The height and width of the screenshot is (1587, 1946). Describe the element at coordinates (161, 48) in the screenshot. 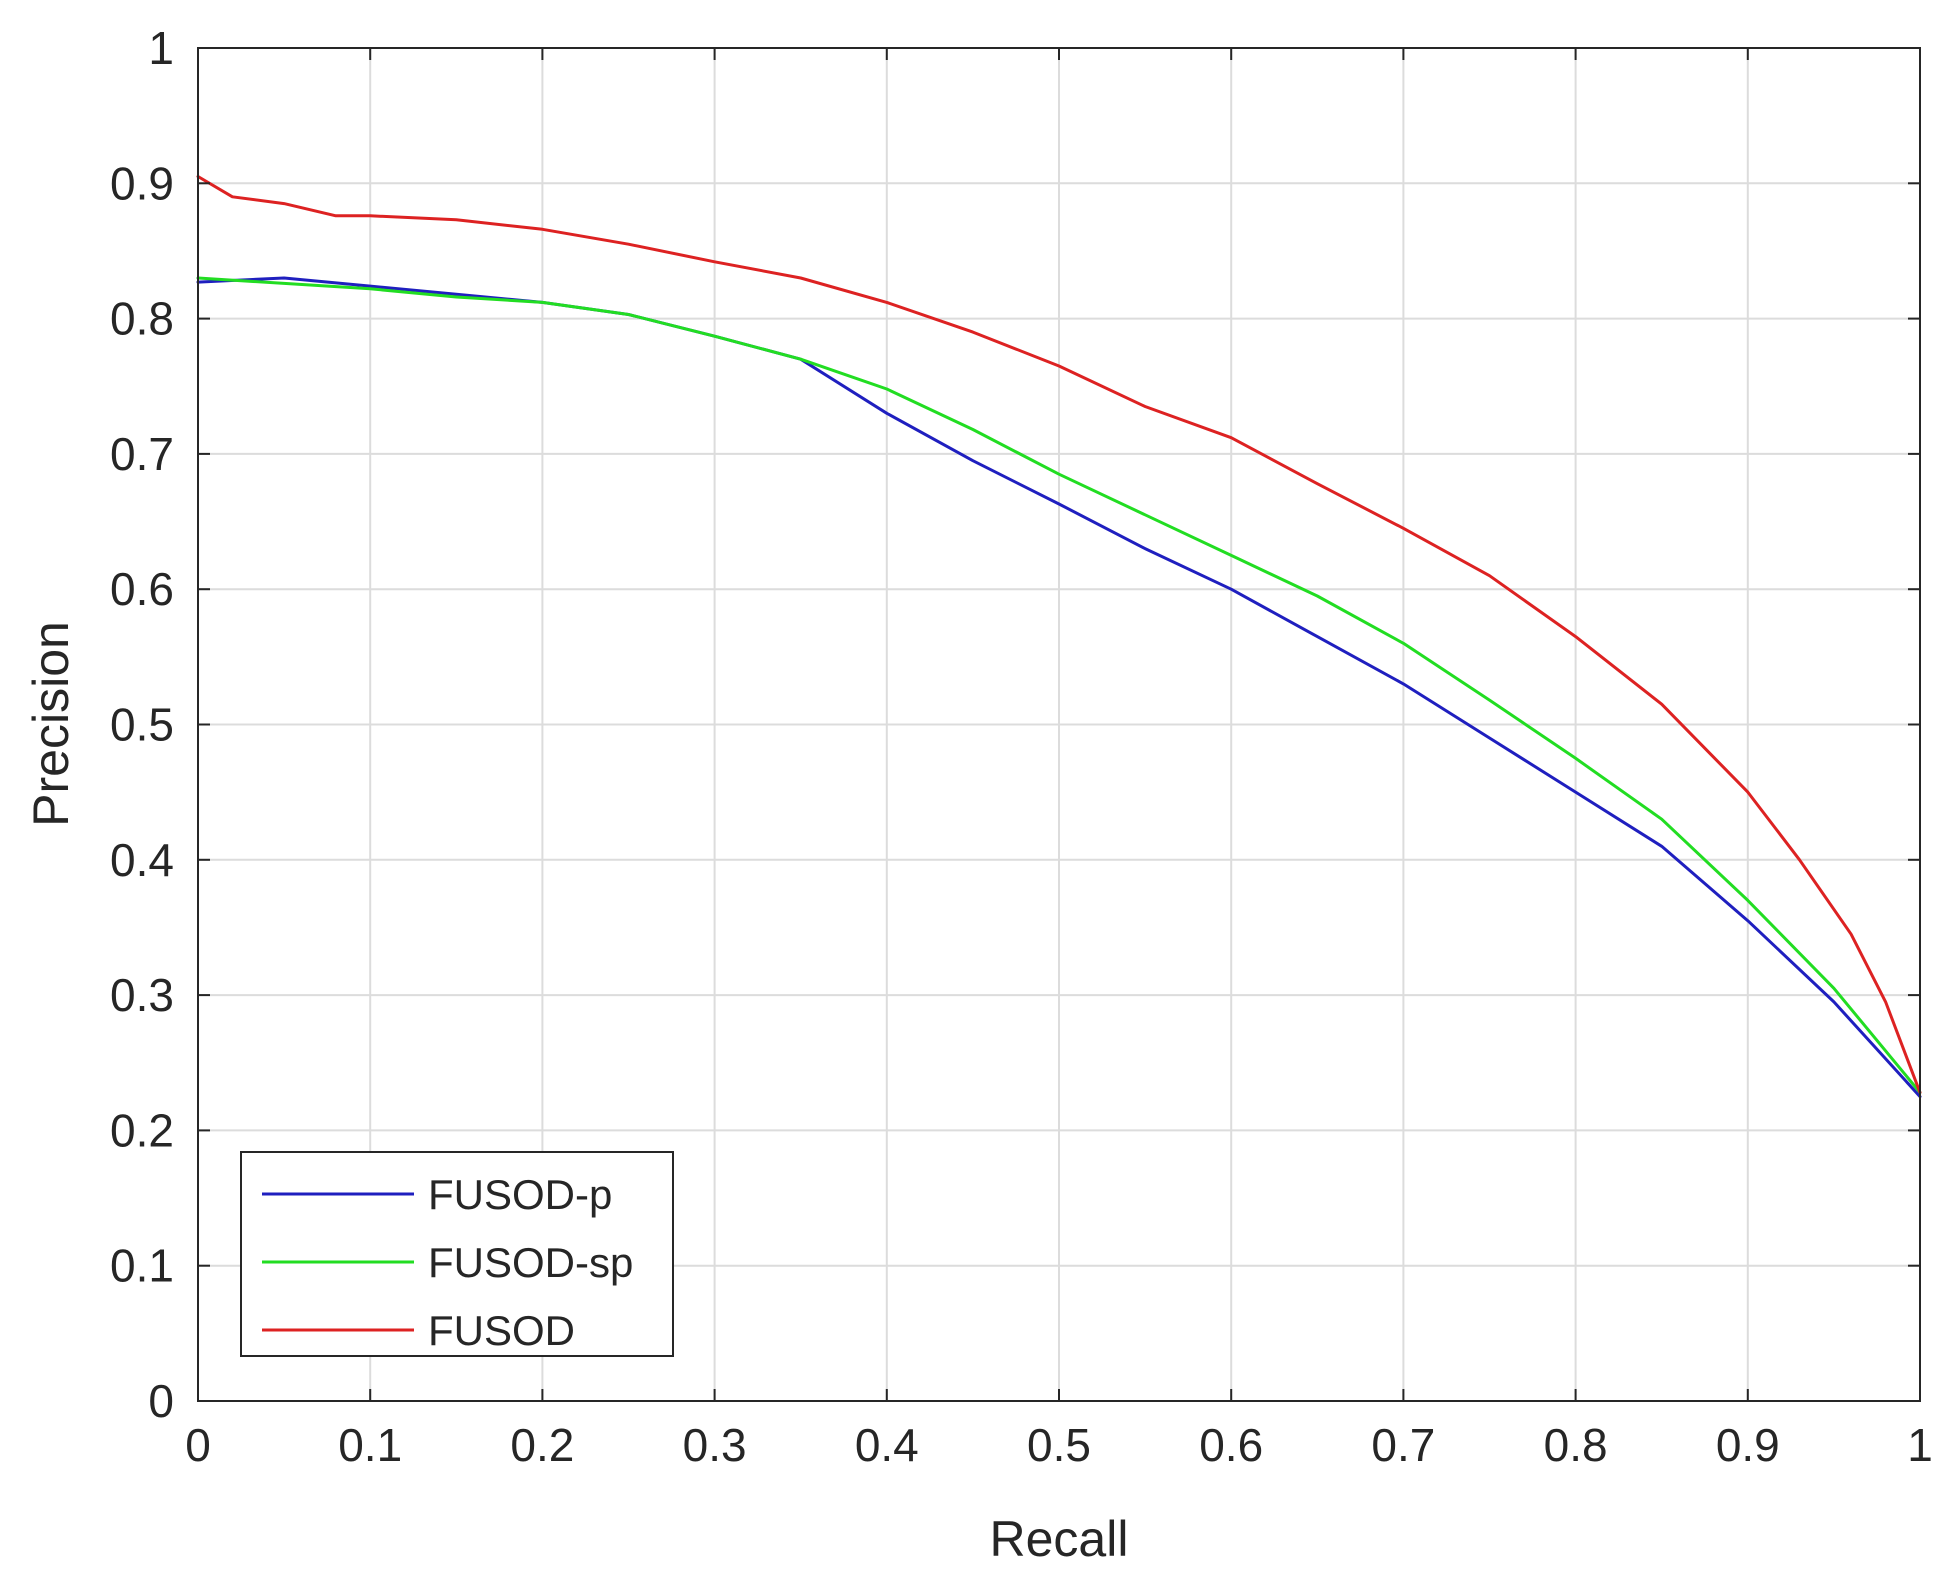

I see `y-tick-label: 1` at that location.